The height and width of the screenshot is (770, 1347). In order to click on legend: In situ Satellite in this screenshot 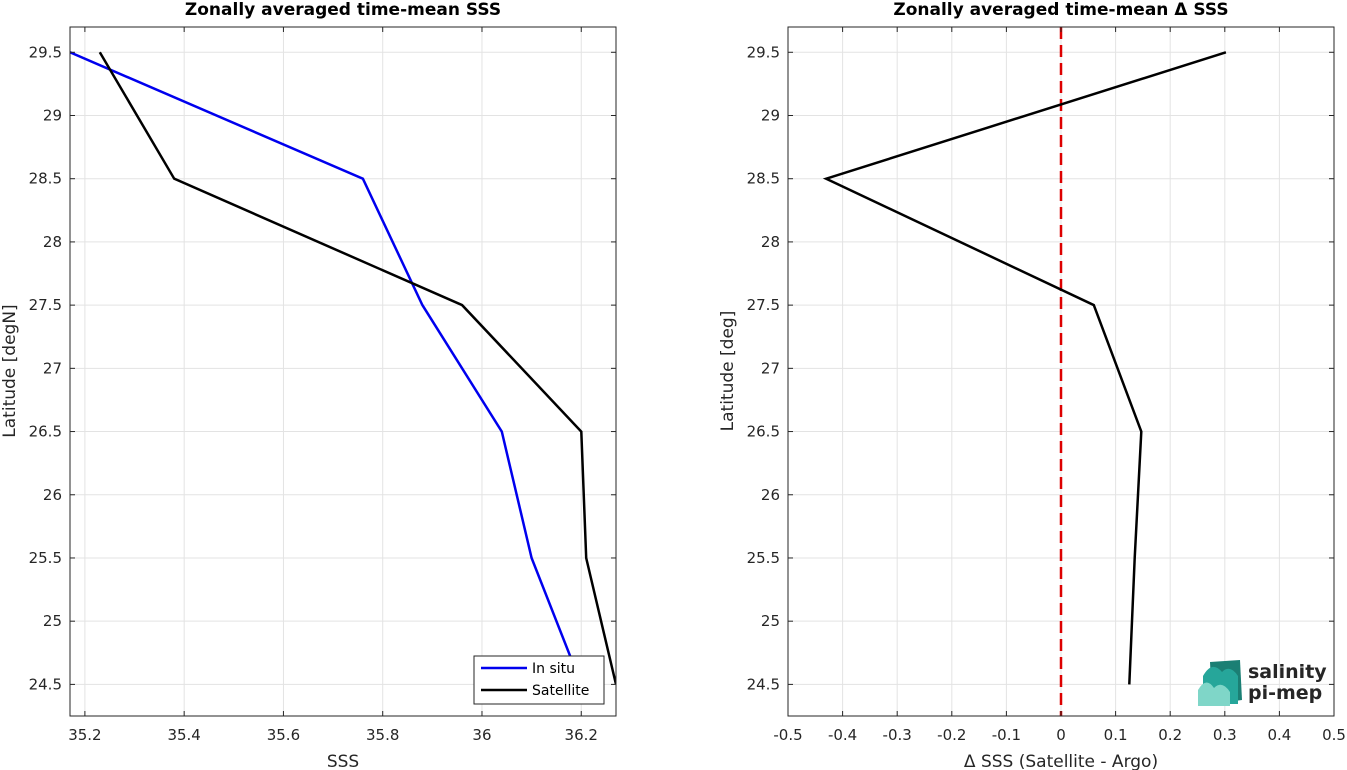, I will do `click(539, 680)`.